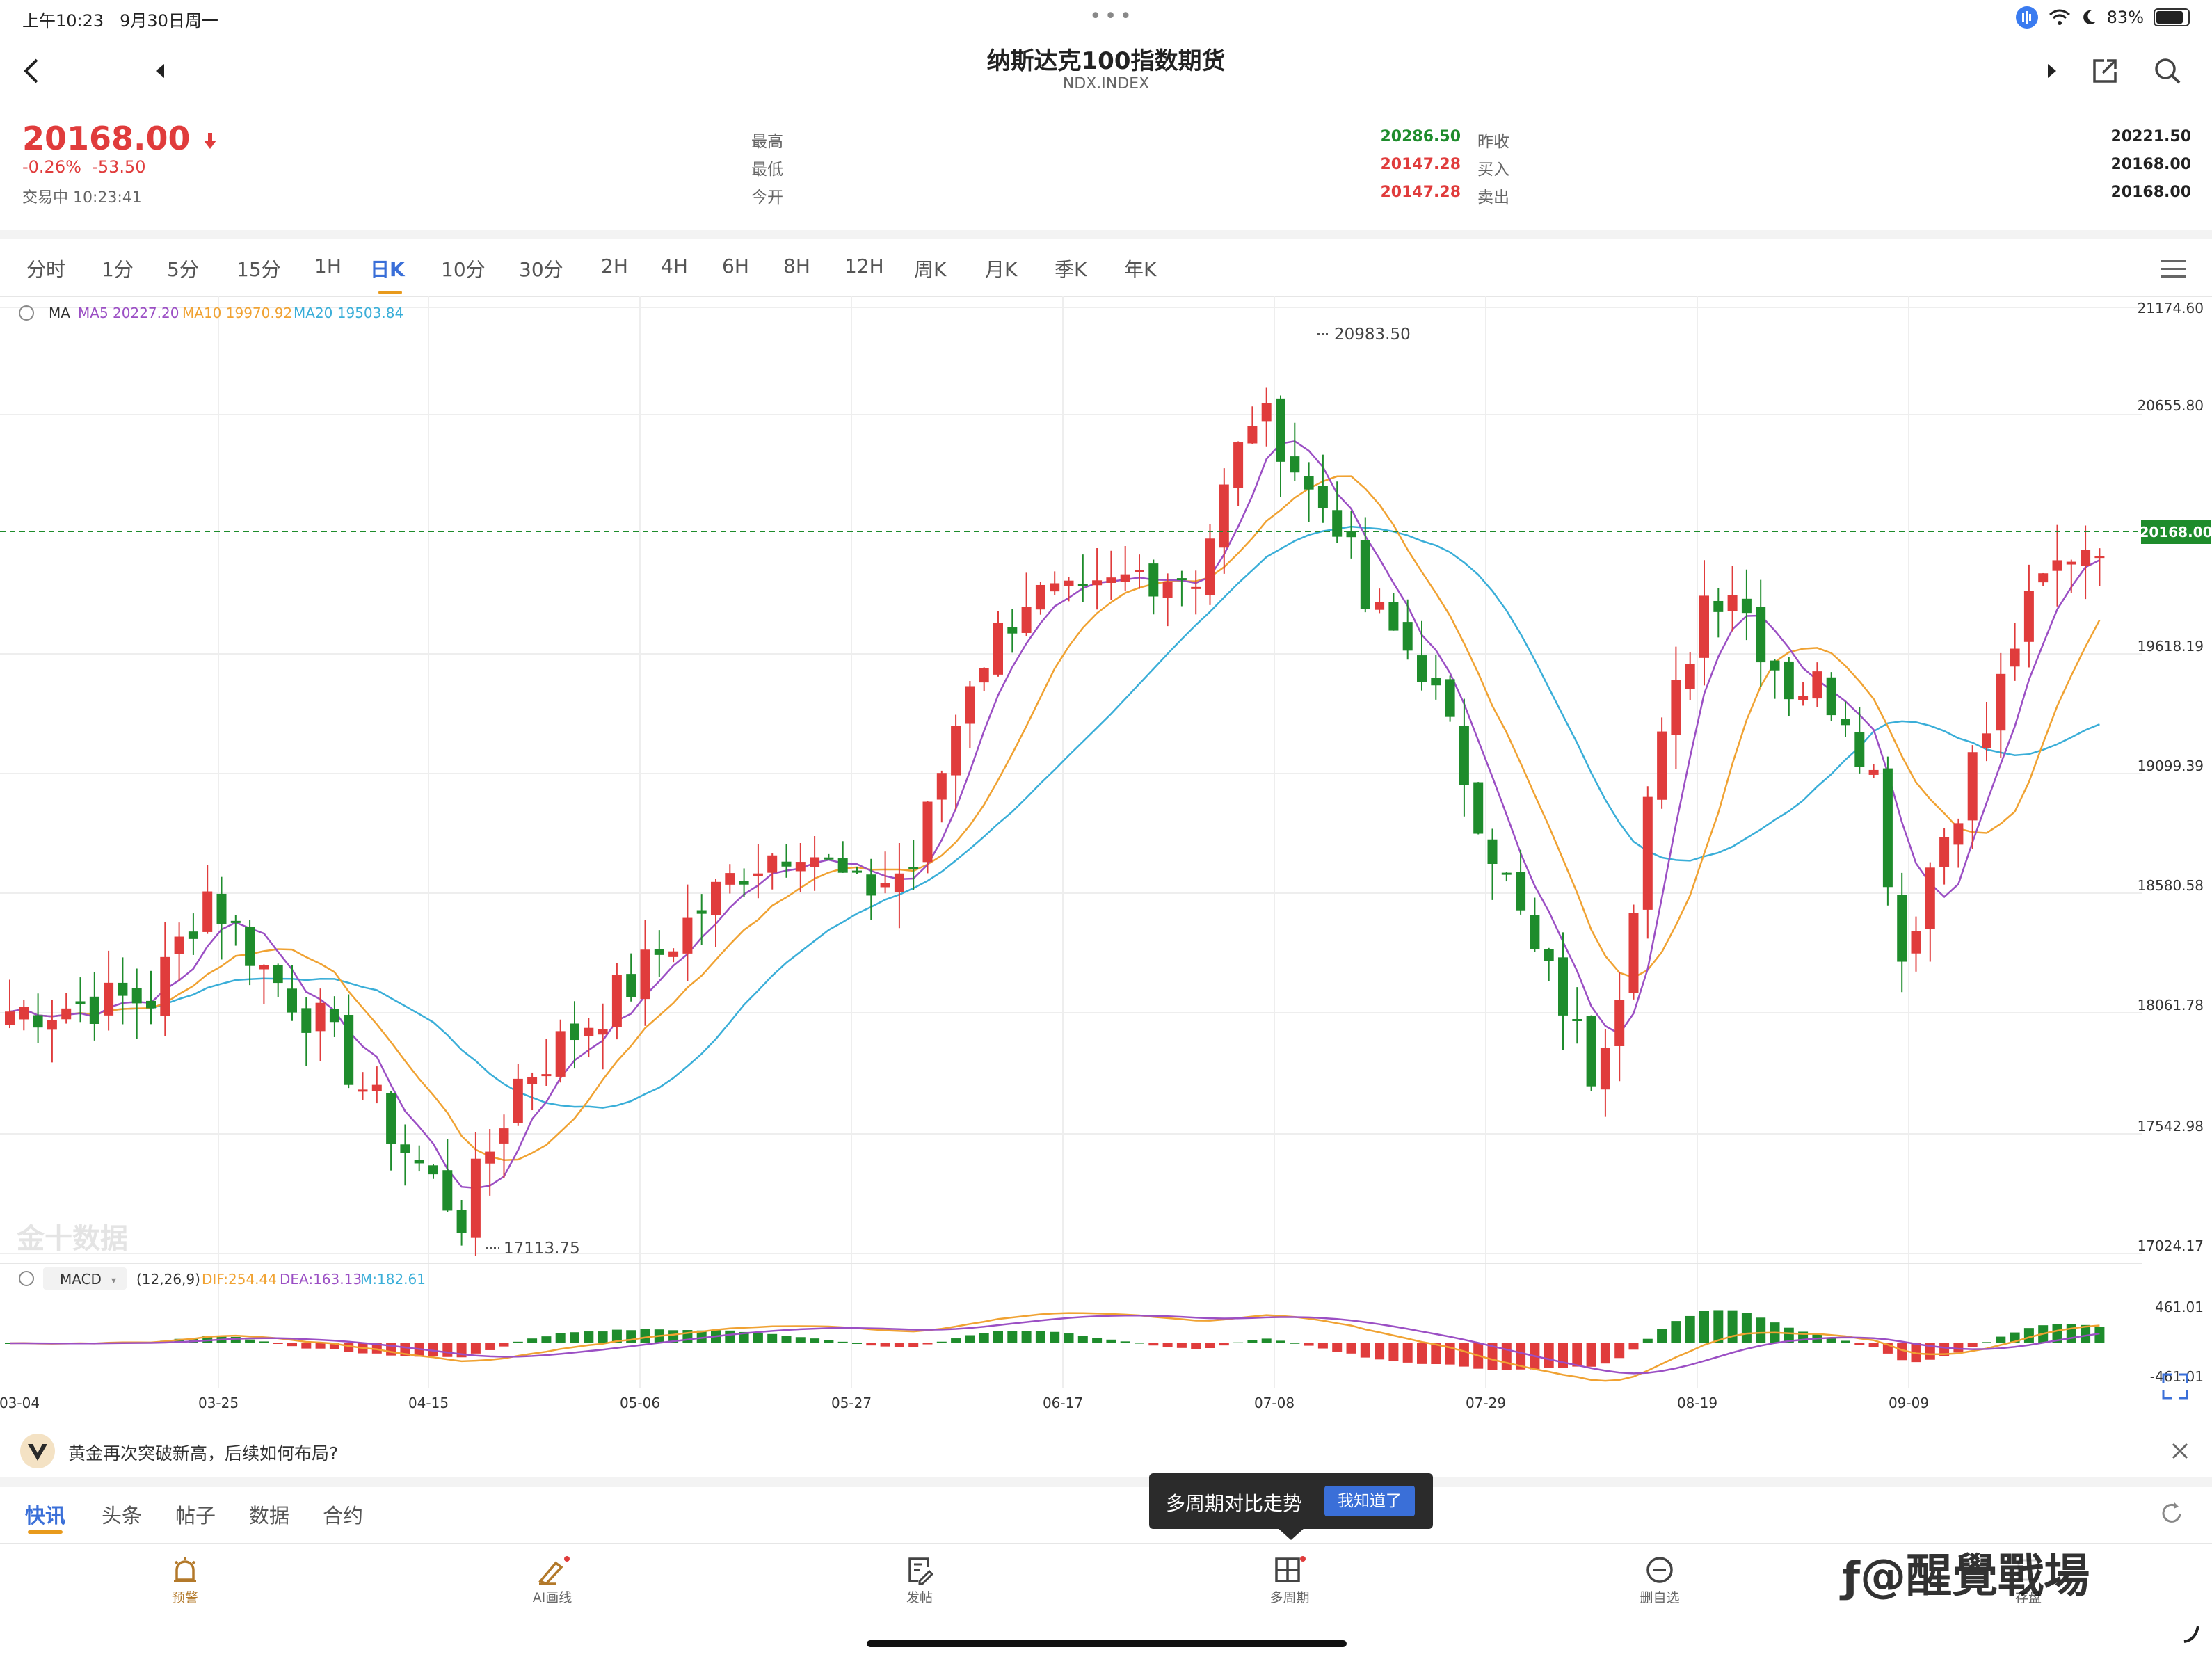 This screenshot has width=2212, height=1659. I want to click on tab-period-2h: 2H, so click(614, 266).